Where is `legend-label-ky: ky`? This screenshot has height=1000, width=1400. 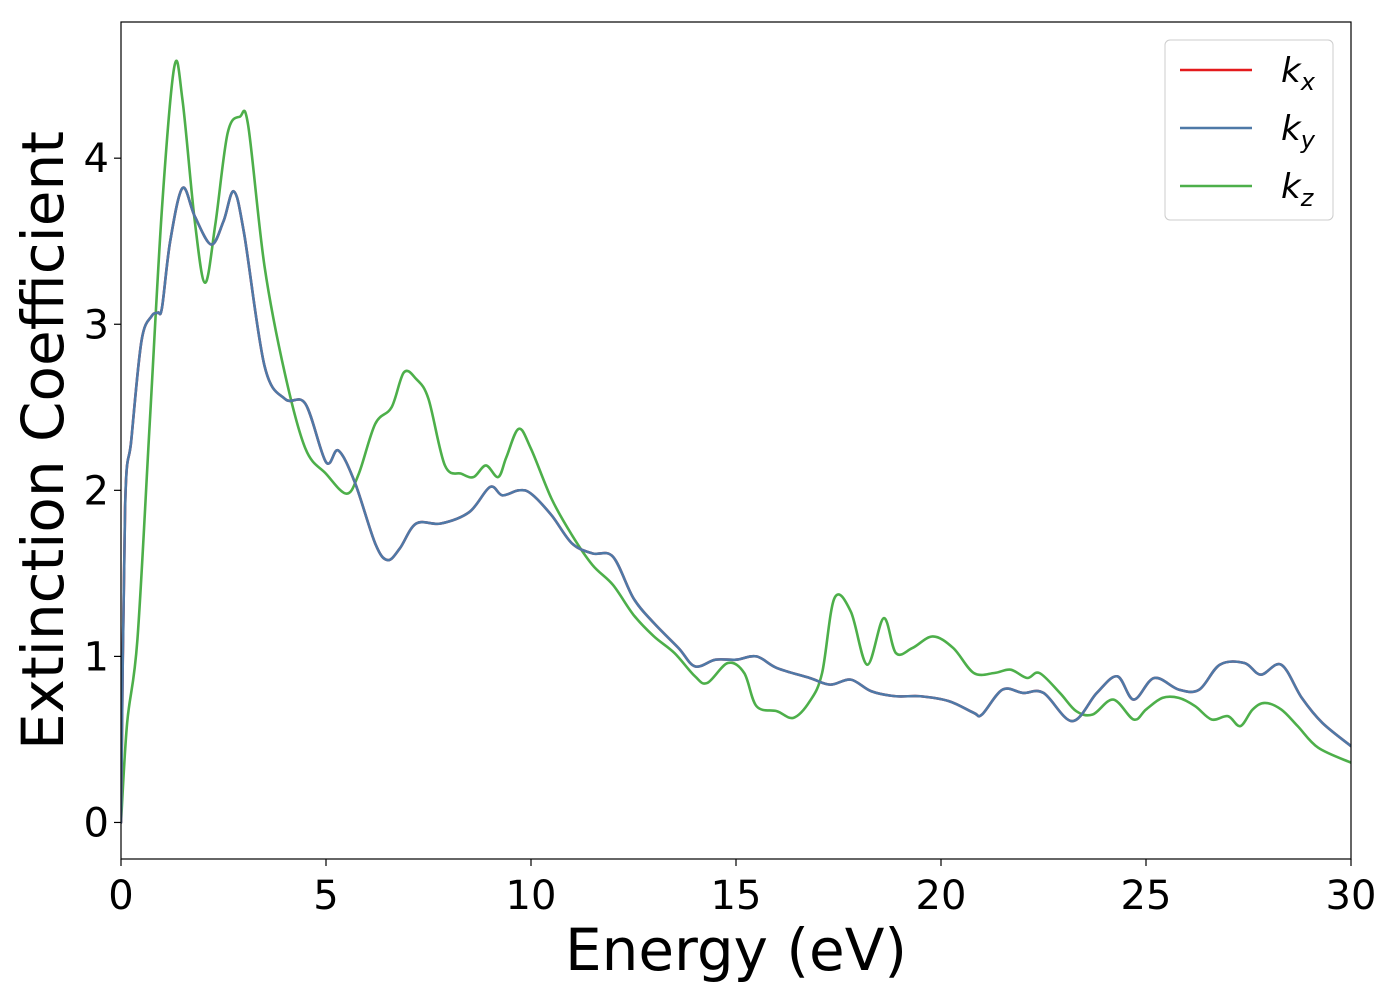
legend-label-ky: ky is located at coordinates (1298, 131).